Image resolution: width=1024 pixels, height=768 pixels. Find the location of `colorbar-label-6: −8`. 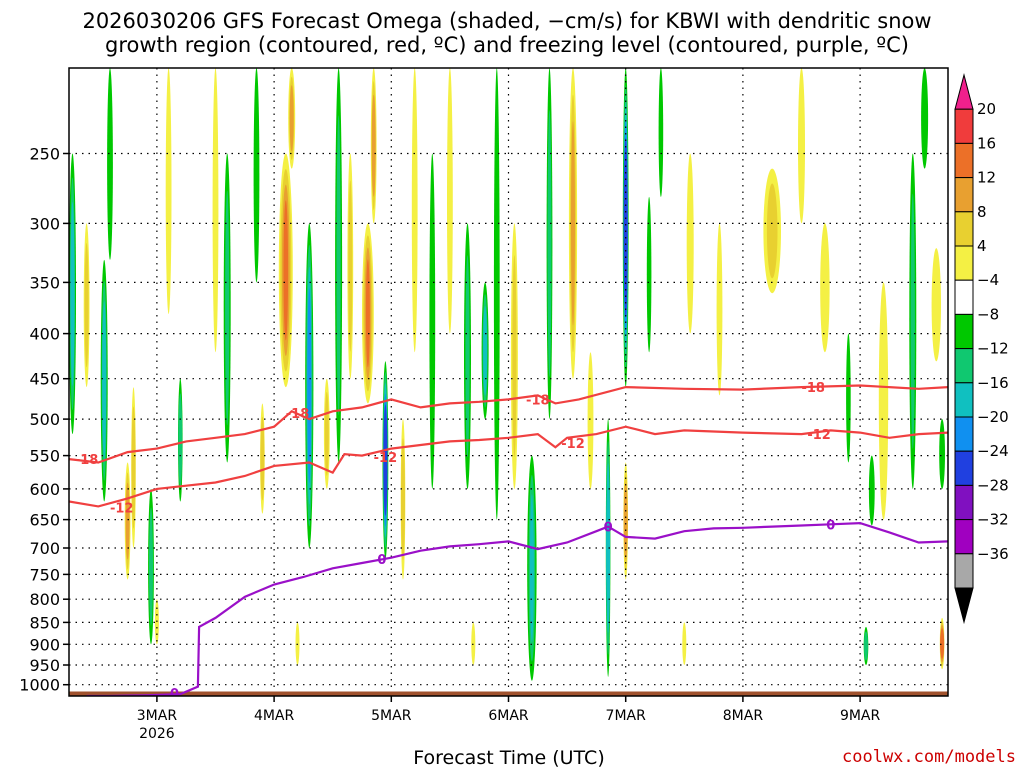

colorbar-label-6: −8 is located at coordinates (988, 314).